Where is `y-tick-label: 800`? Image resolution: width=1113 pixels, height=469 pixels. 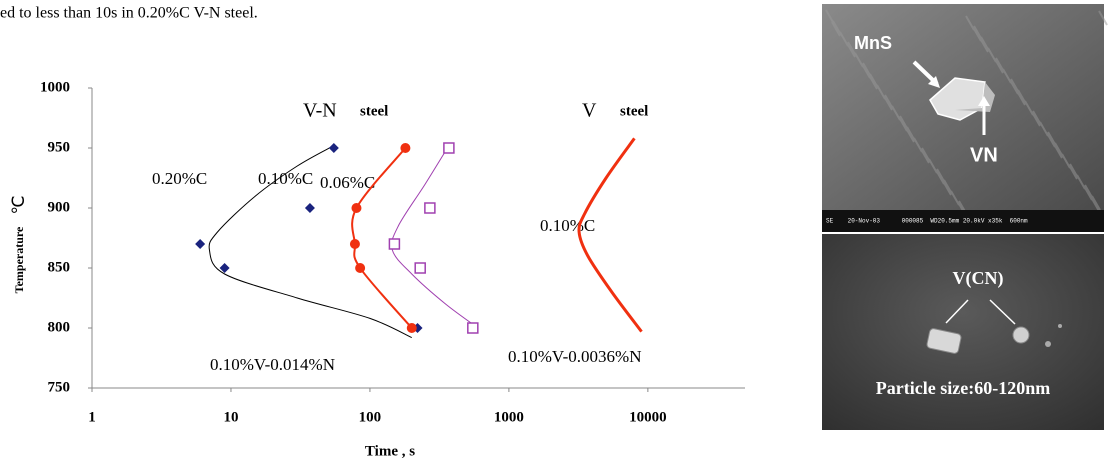
y-tick-label: 800 is located at coordinates (59, 327).